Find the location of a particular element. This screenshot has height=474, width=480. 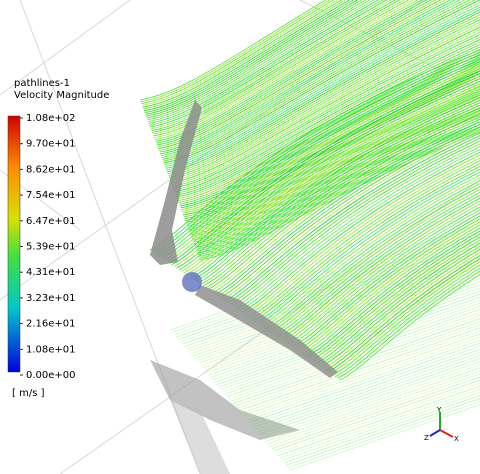

legend-title: pathlines-1 is located at coordinates (42, 83).